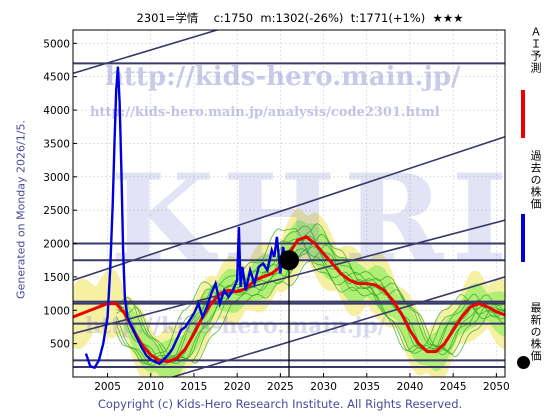 The image size is (560, 420). Describe the element at coordinates (366, 387) in the screenshot. I see `x-tick-label-2035: 2035` at that location.